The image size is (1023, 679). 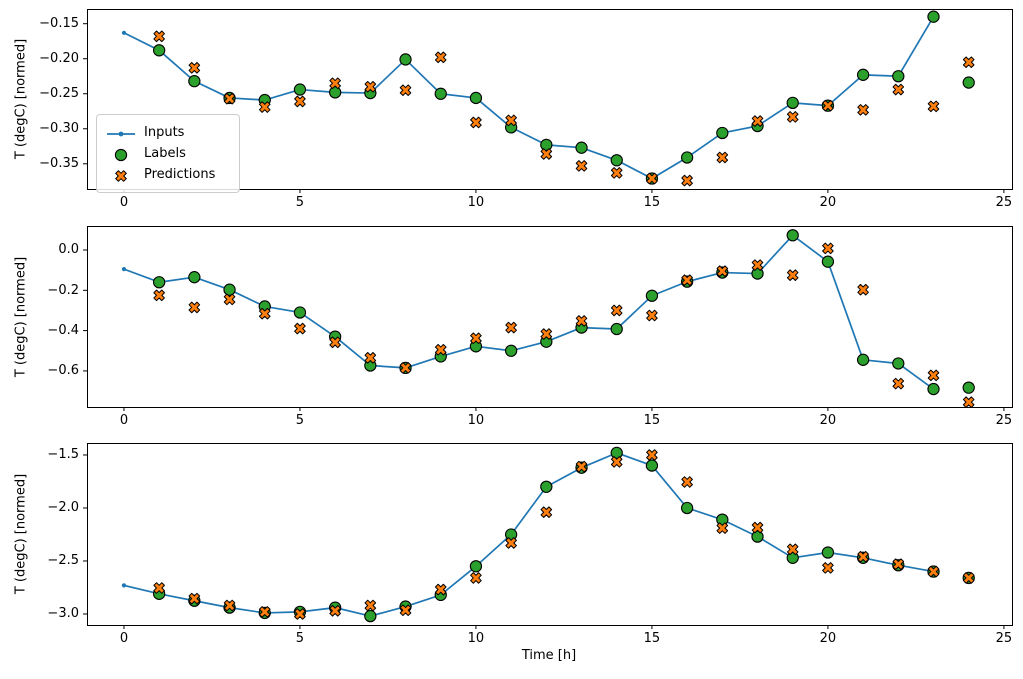 What do you see at coordinates (180, 174) in the screenshot?
I see `legend-label-predictions: Predictions` at bounding box center [180, 174].